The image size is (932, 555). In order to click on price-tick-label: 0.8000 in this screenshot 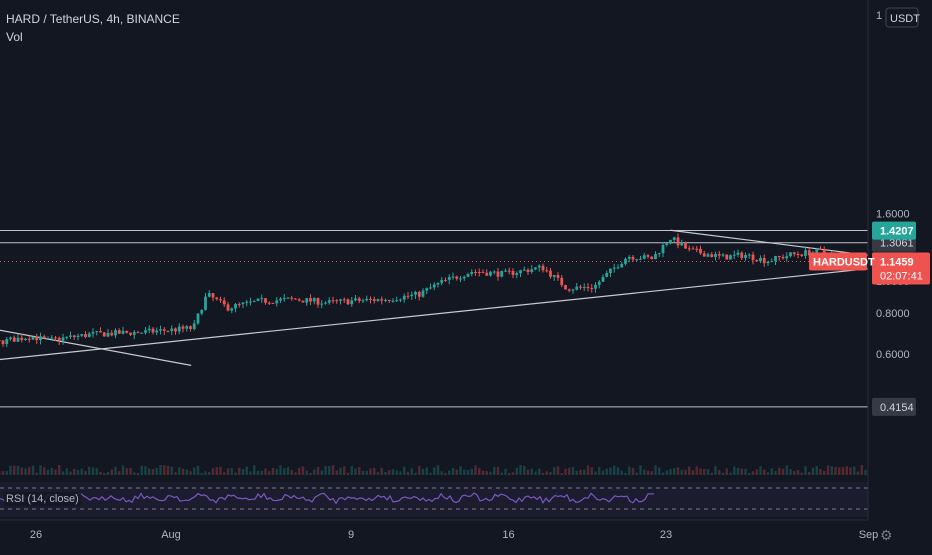, I will do `click(893, 314)`.